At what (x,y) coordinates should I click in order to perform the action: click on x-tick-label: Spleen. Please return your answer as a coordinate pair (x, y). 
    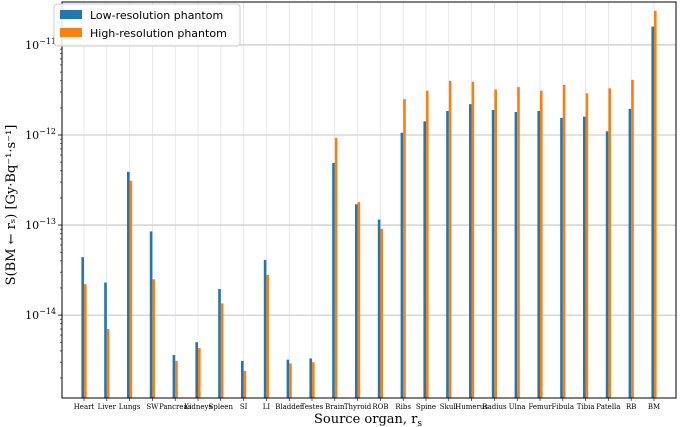
    Looking at the image, I should click on (221, 407).